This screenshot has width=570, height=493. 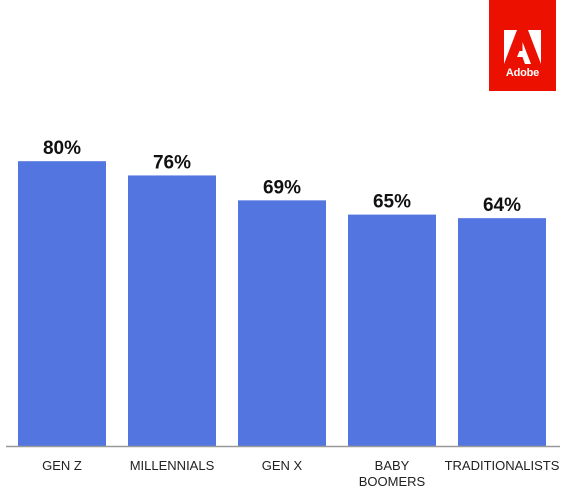 What do you see at coordinates (282, 465) in the screenshot?
I see `category-label-2: GEN X` at bounding box center [282, 465].